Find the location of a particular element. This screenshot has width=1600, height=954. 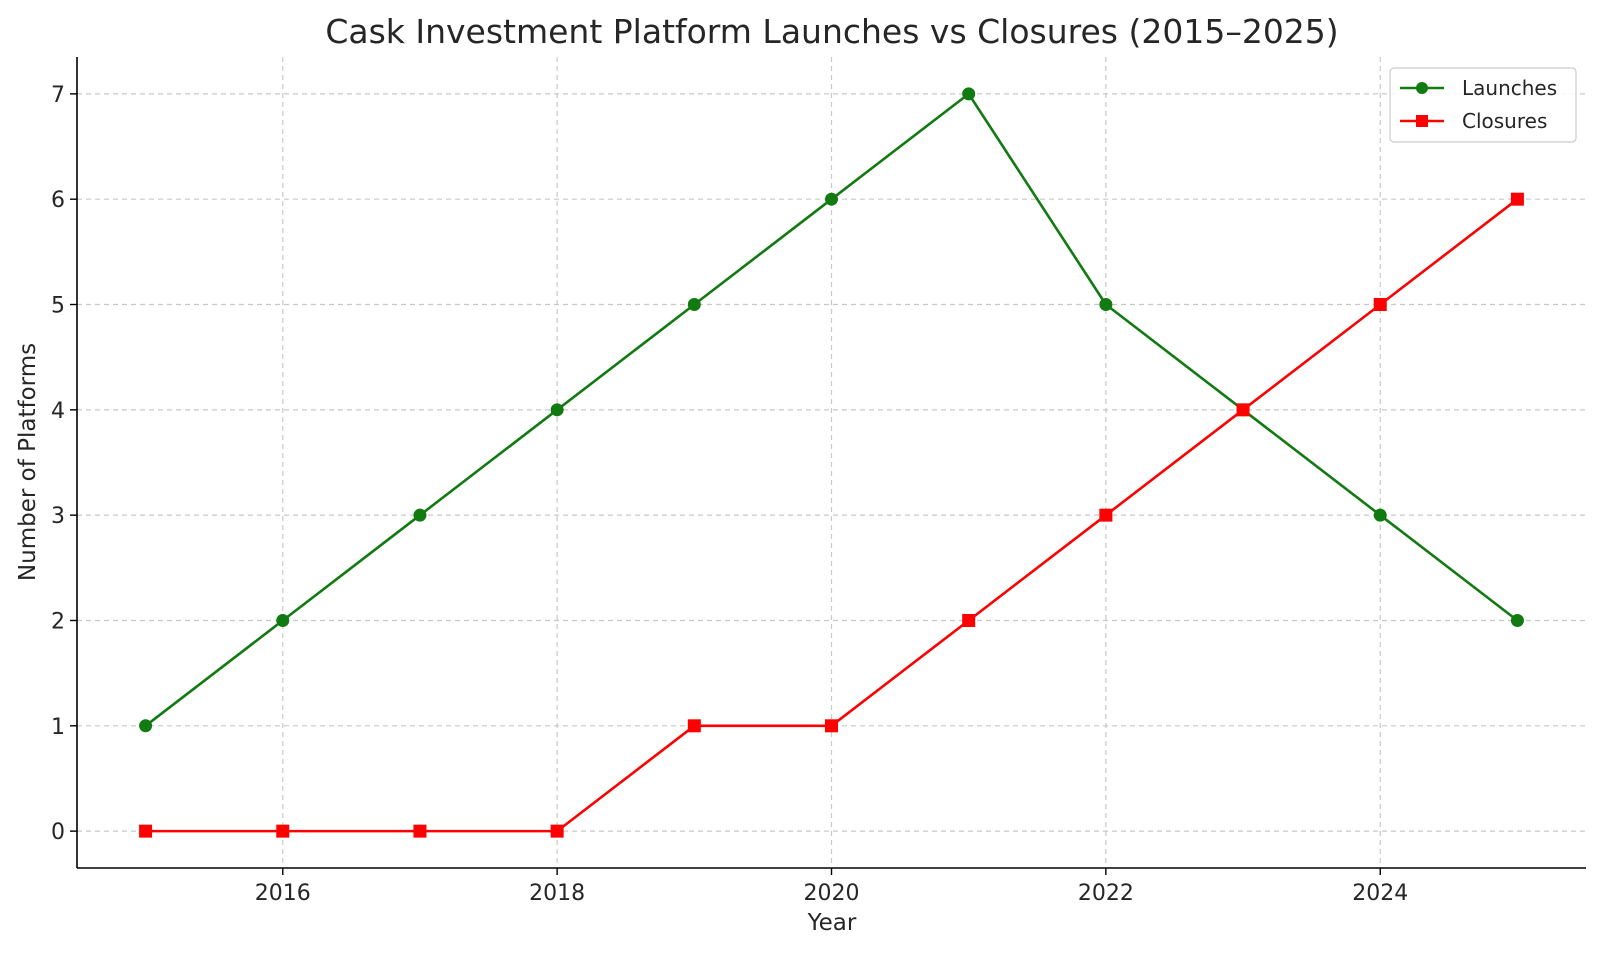

y-tick-label: 1 is located at coordinates (58, 727).